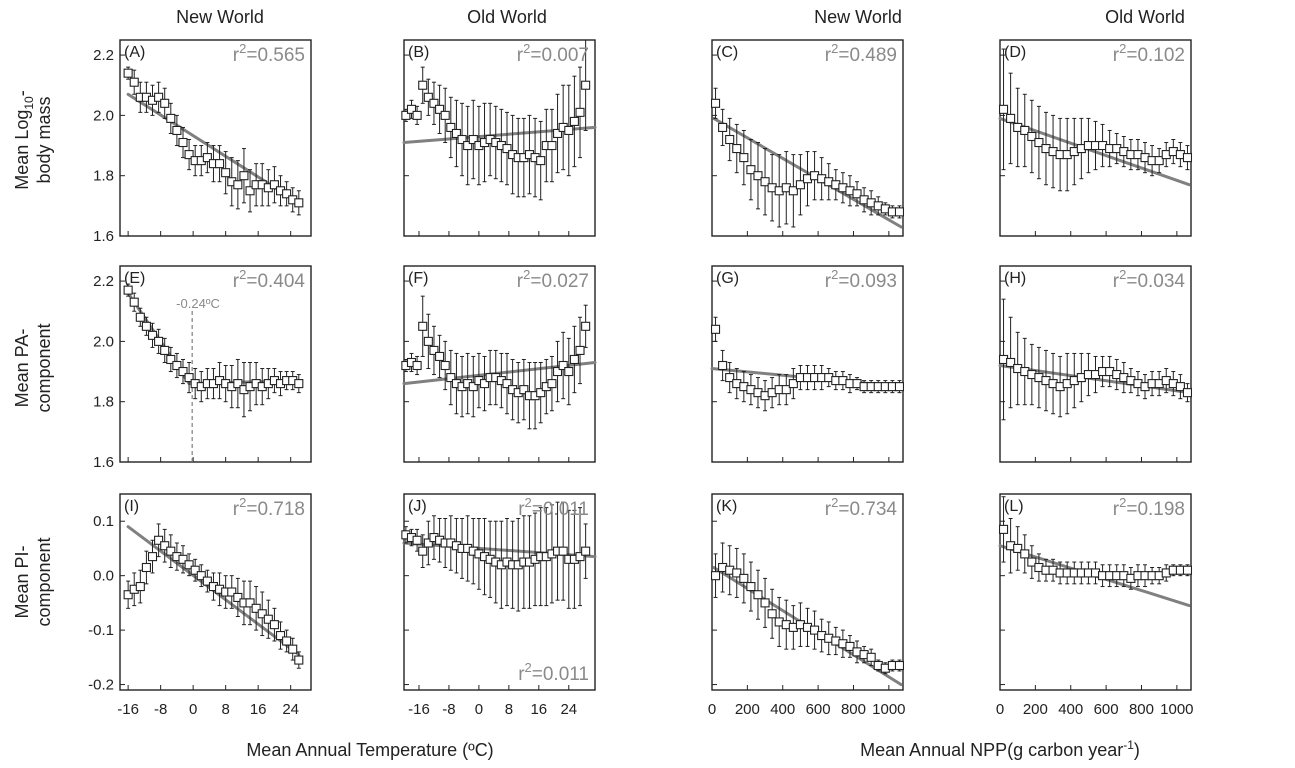 The height and width of the screenshot is (768, 1295). I want to click on y-tick-label: 1.8, so click(103, 402).